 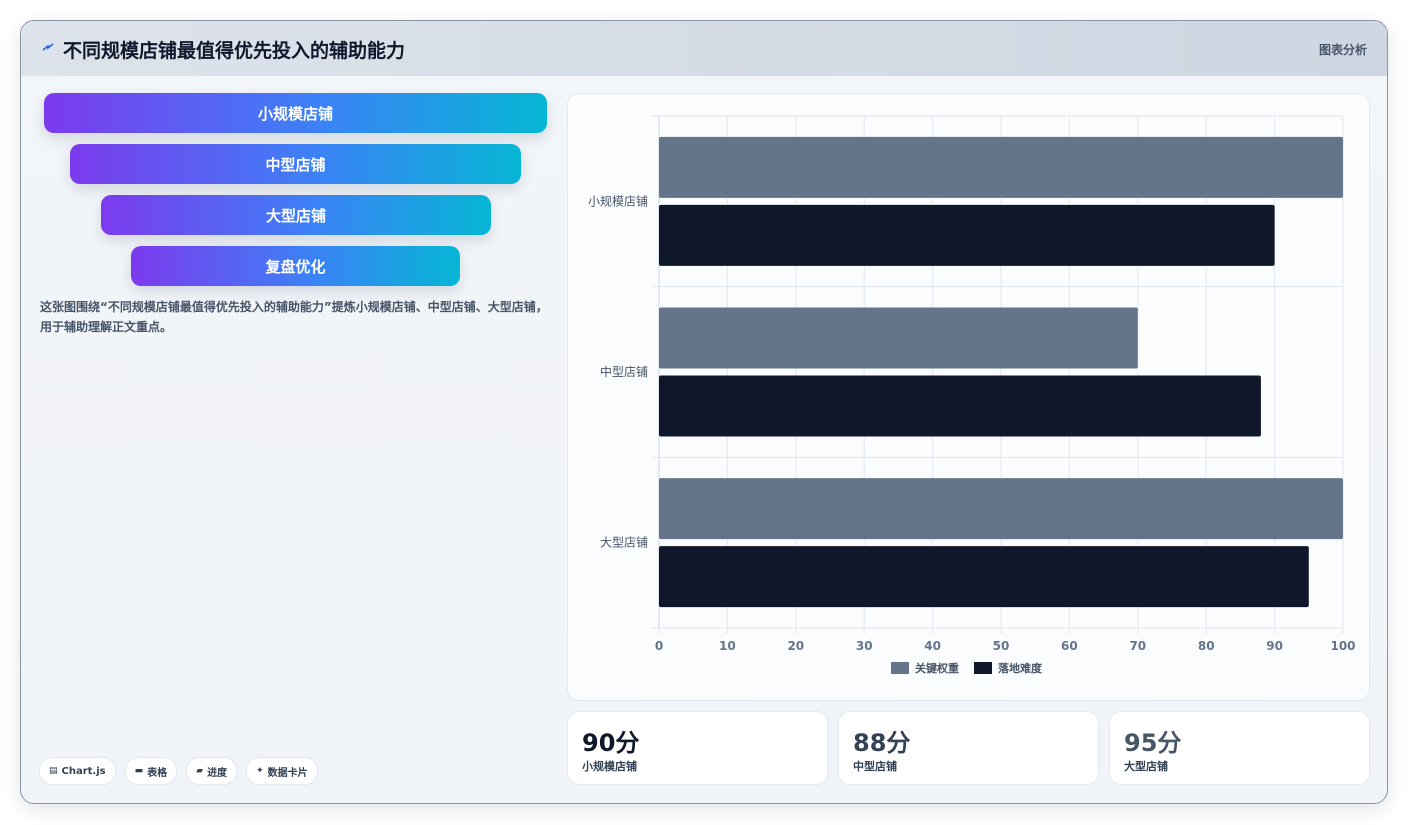 I want to click on x-tick-label: 80, so click(x=1206, y=646).